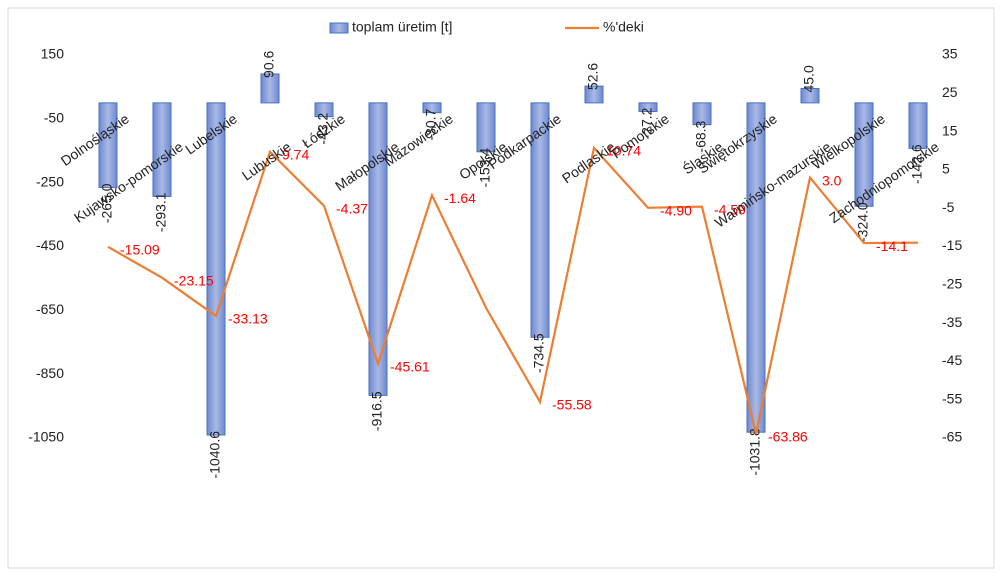 This screenshot has height=579, width=1002. I want to click on y2-tick-label: -35, so click(952, 322).